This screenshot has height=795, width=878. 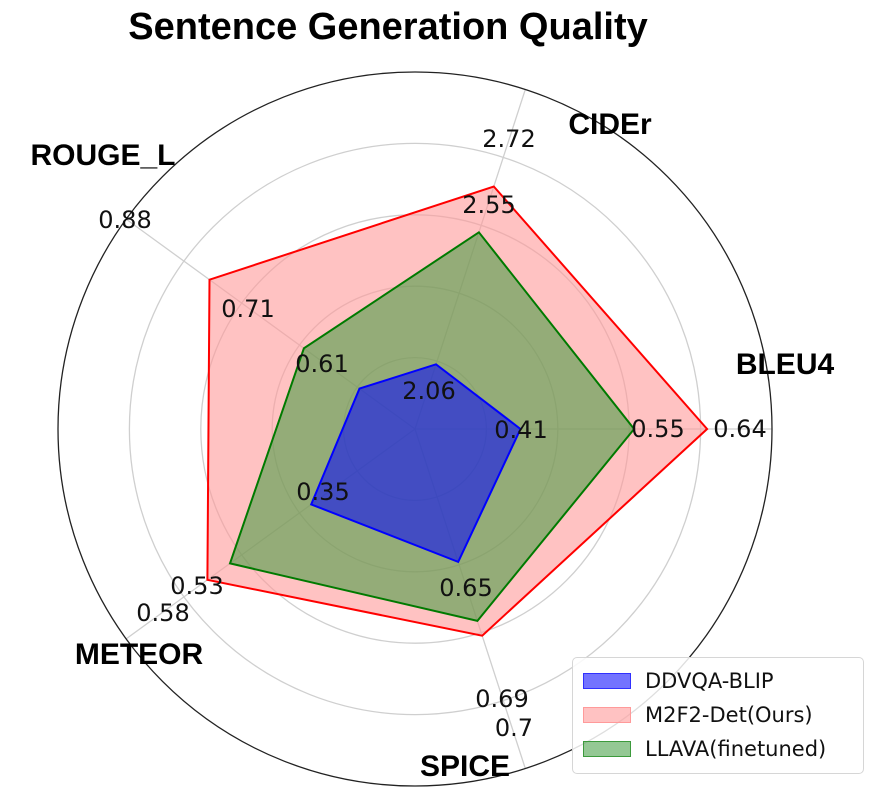 What do you see at coordinates (657, 429) in the screenshot?
I see `value-label: 0.55` at bounding box center [657, 429].